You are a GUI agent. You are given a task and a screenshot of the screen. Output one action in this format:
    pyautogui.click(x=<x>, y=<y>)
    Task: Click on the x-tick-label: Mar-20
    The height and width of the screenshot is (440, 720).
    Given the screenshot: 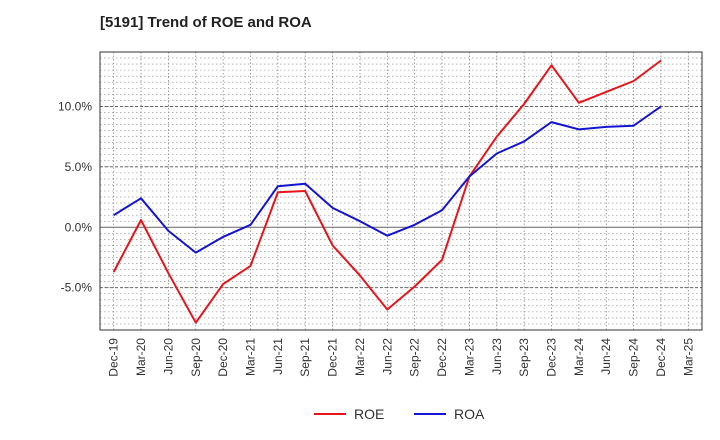 What is the action you would take?
    pyautogui.click(x=141, y=357)
    